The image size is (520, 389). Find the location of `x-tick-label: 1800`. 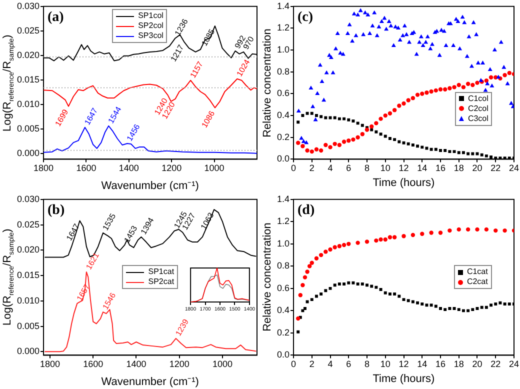

x-tick-label: 1800 is located at coordinates (44, 168).